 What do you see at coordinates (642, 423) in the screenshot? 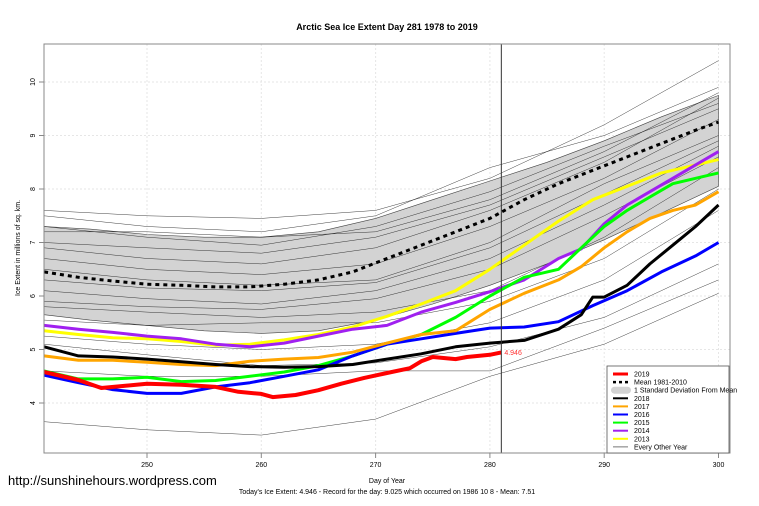
I see `legend-label: 2015` at bounding box center [642, 423].